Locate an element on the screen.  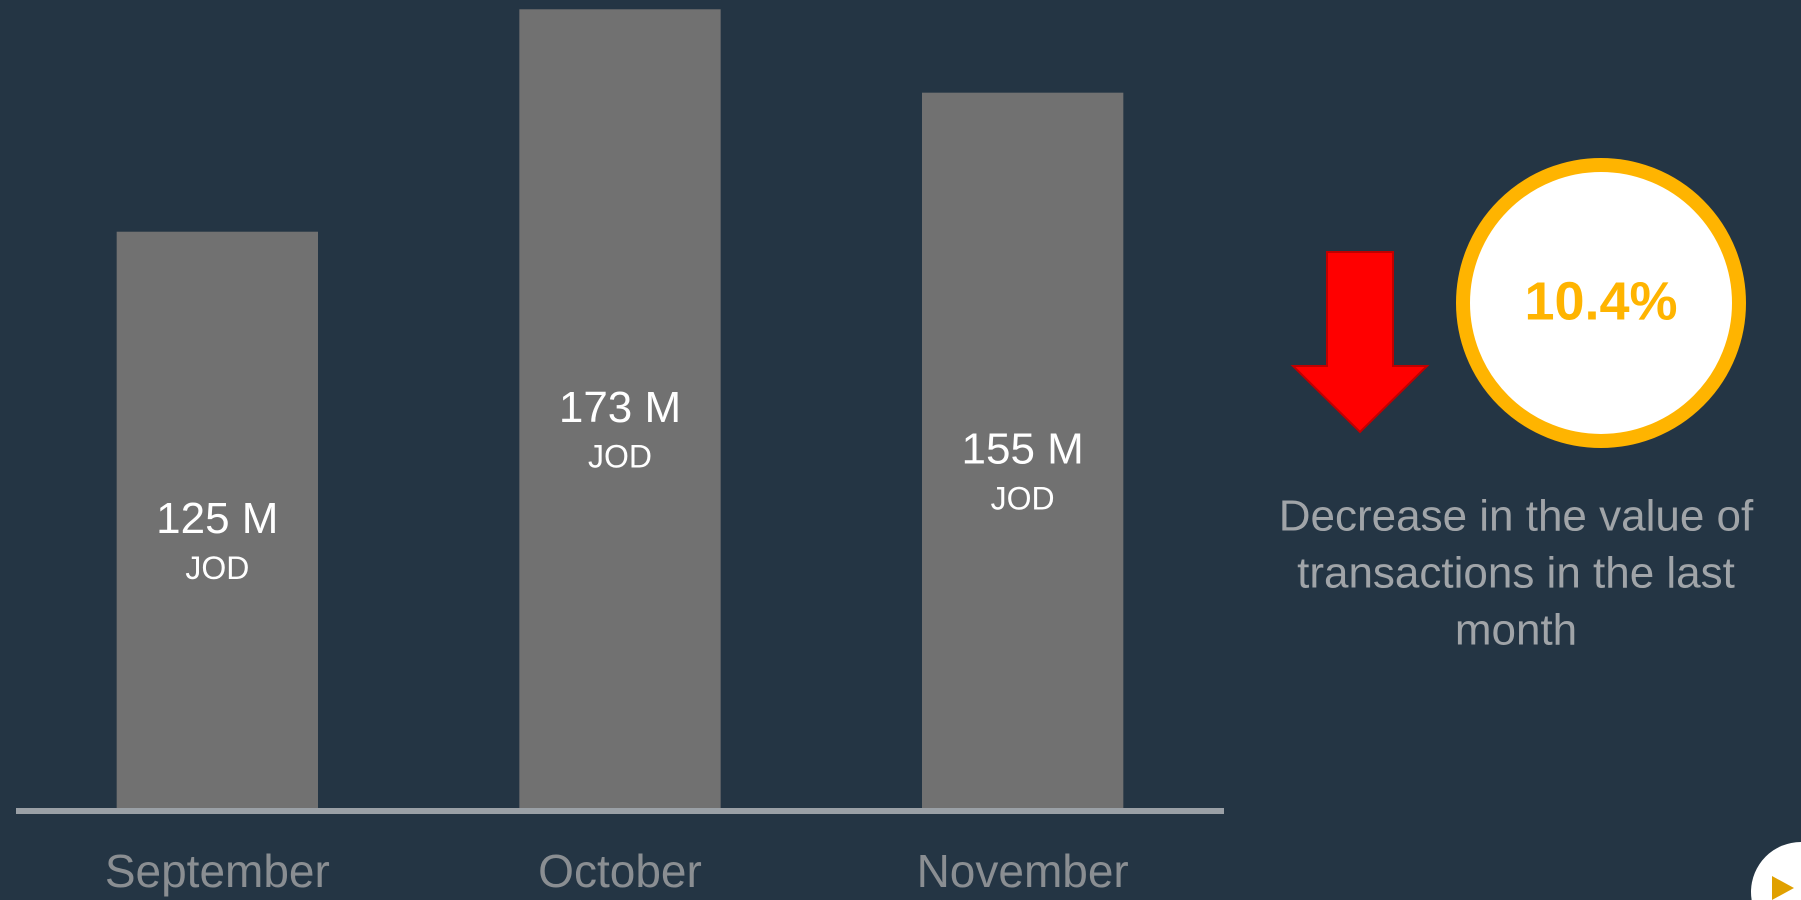
value-label: 125 M is located at coordinates (217, 518).